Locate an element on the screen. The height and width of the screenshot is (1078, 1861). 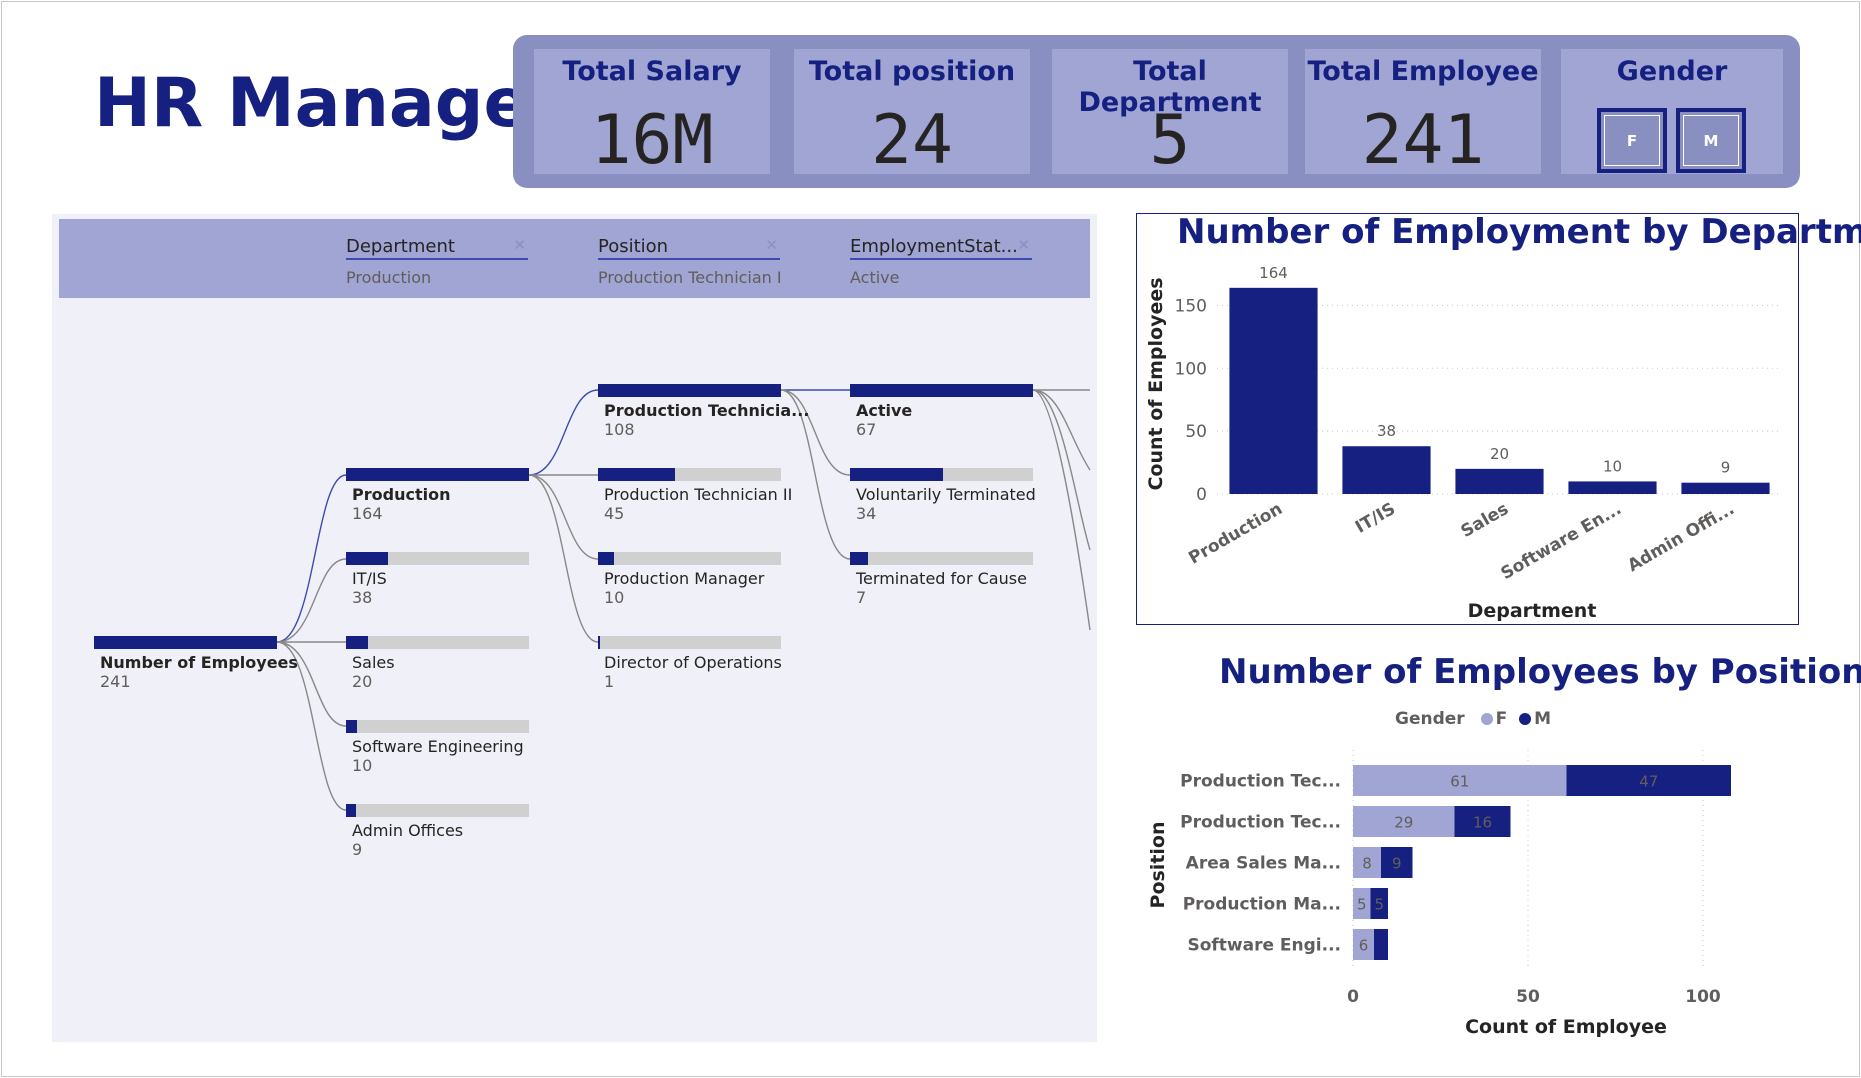
tree-node-production-technician-i: Production Technicia... 108 is located at coordinates (704, 411).